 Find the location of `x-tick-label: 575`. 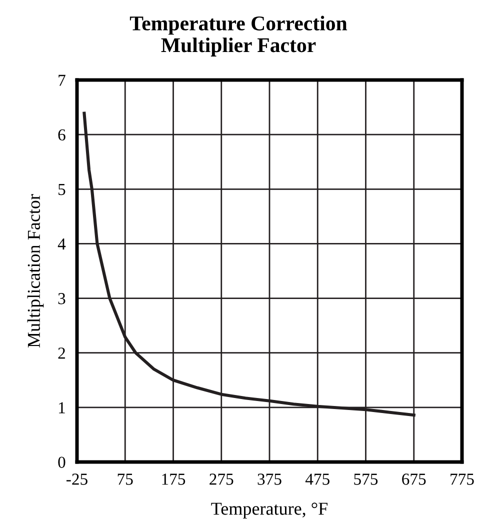

x-tick-label: 575 is located at coordinates (366, 479).